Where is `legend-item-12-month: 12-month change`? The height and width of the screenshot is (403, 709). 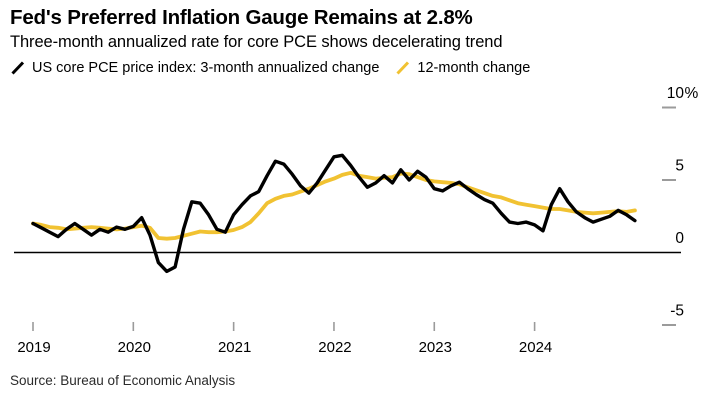
legend-item-12-month: 12-month change is located at coordinates (462, 68).